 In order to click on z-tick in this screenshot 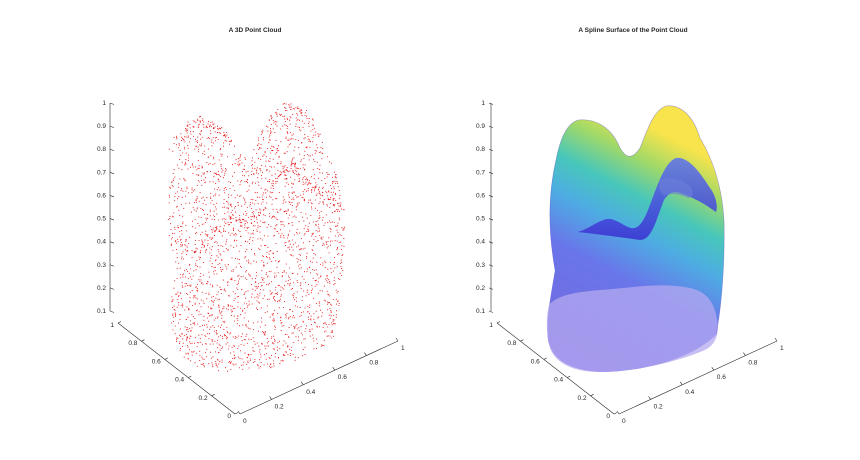, I will do `click(112, 242)`.